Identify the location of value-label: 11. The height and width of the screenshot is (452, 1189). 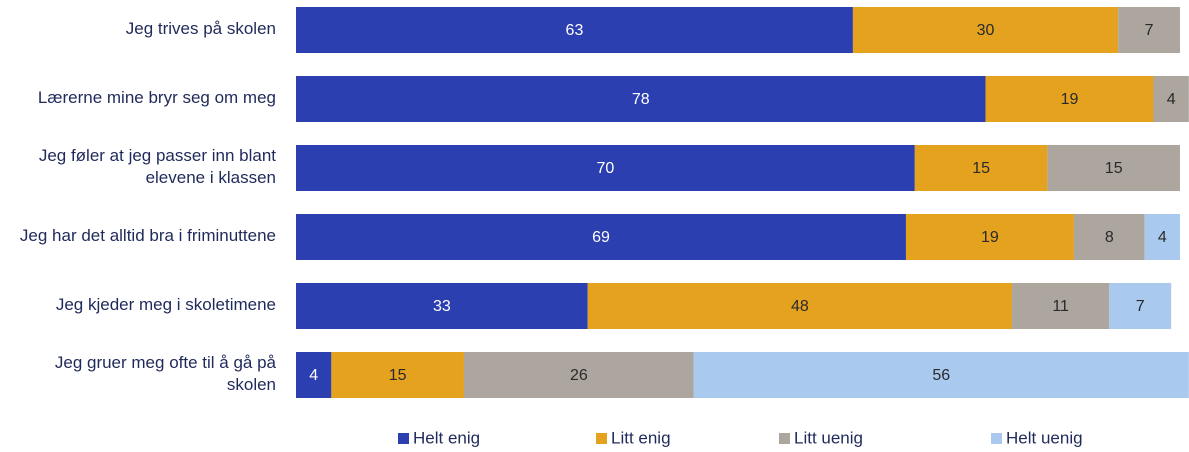
(1060, 306).